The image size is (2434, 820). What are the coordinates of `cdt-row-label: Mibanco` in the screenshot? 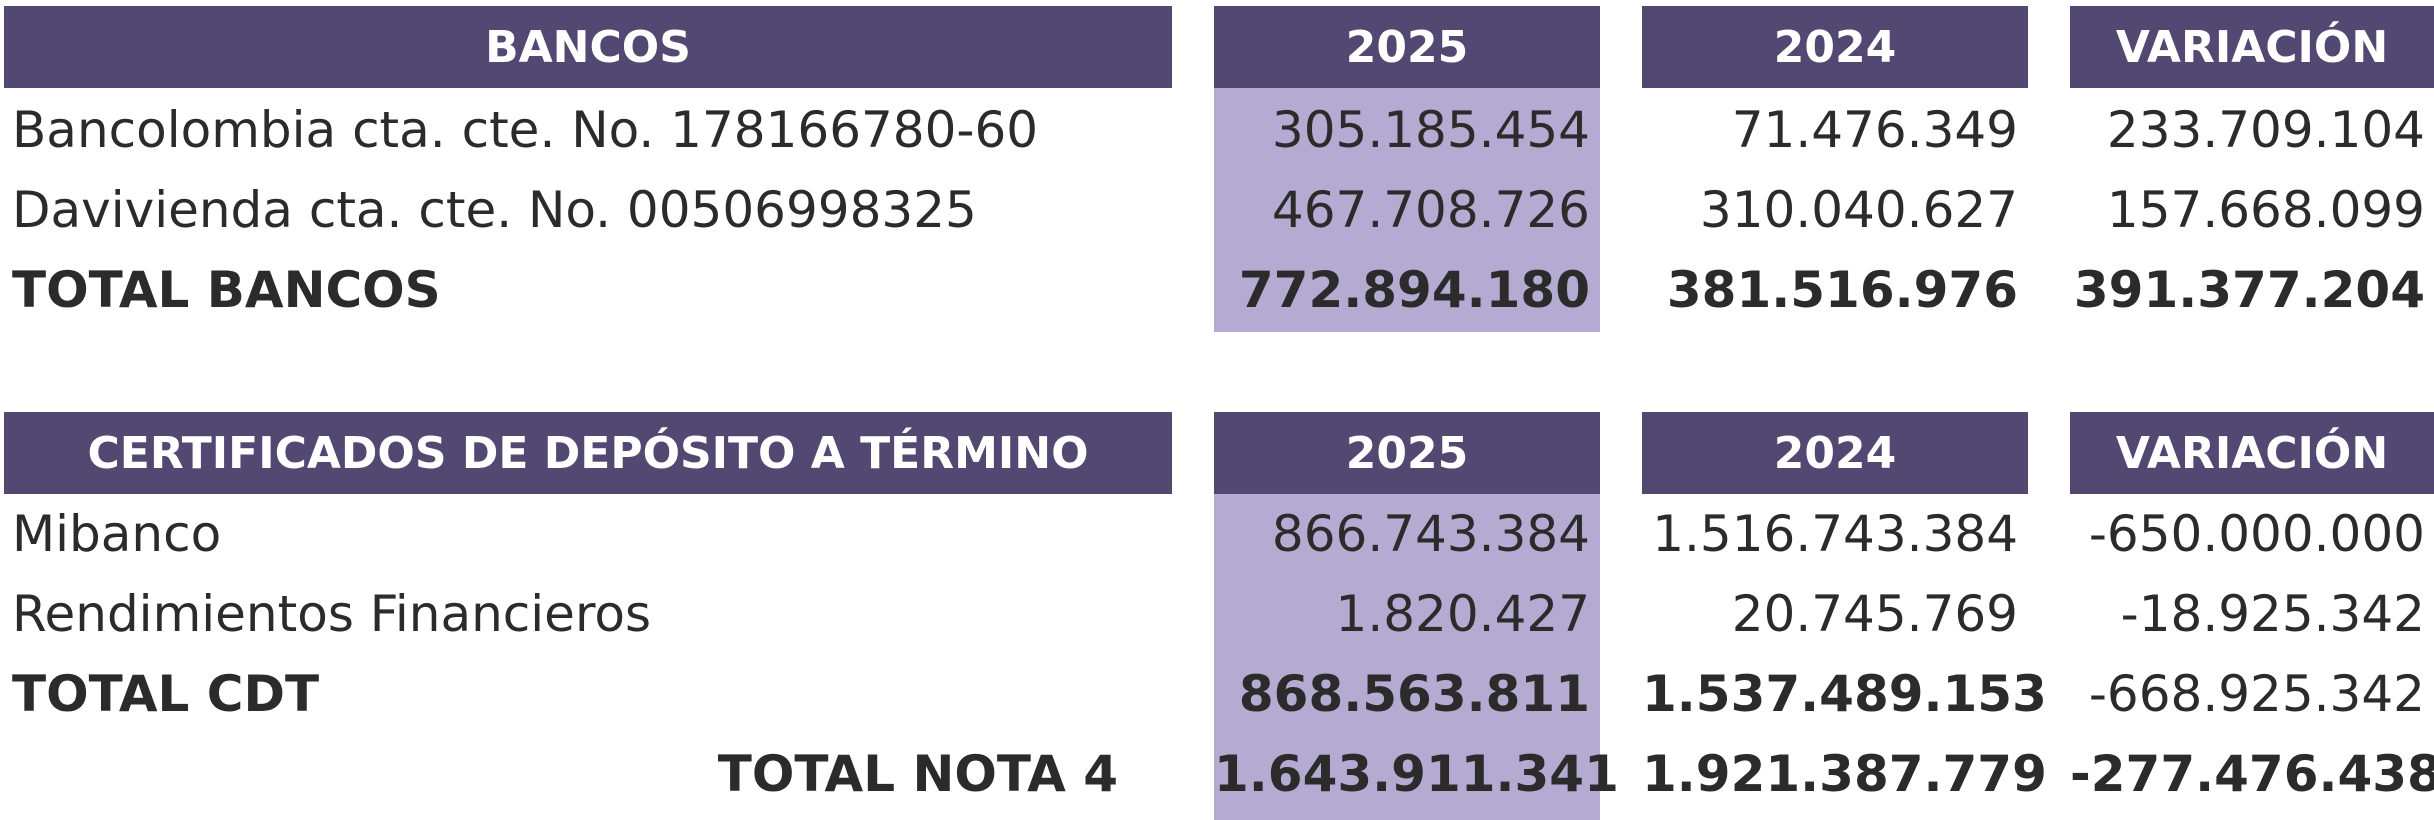 It's located at (117, 534).